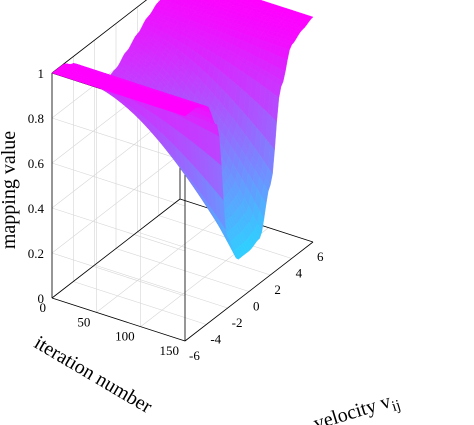 This screenshot has height=425, width=474. I want to click on z-tick-label: 0.4, so click(36, 208).